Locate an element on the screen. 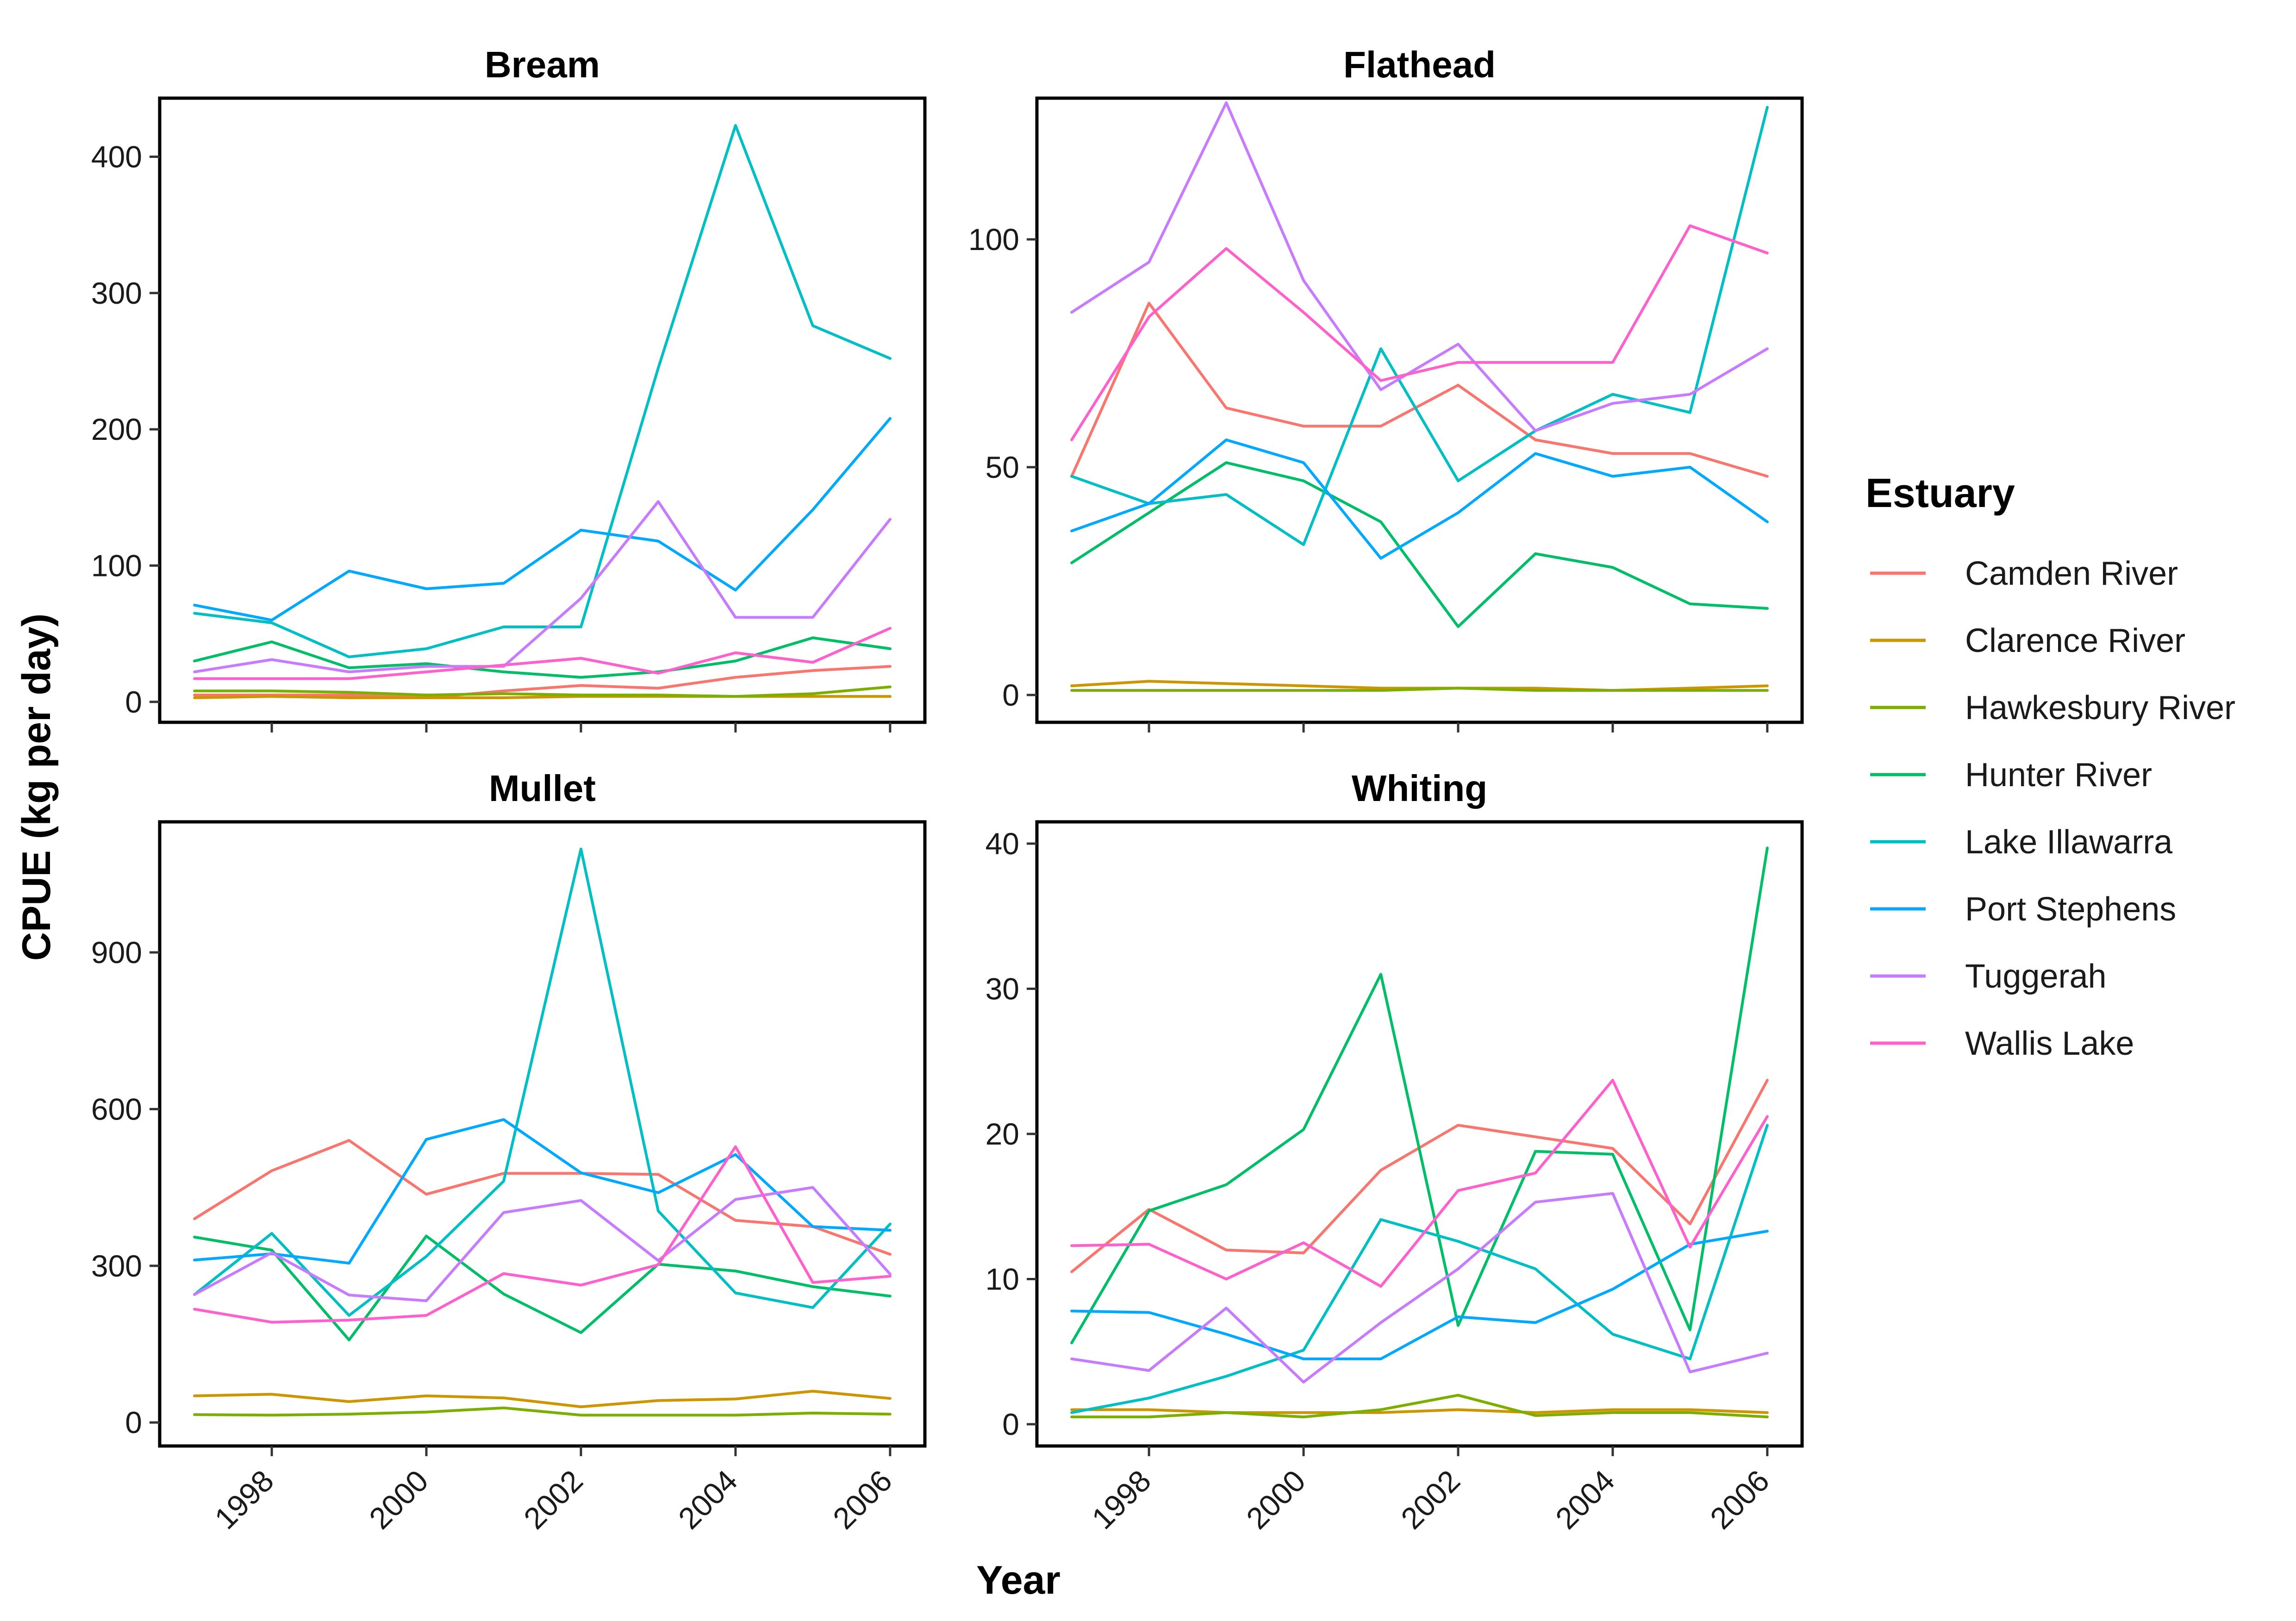  legend-label: Hunter River is located at coordinates (2058, 775).